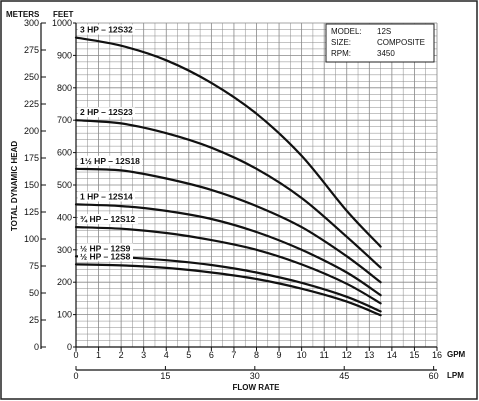  I want to click on gpm-tick-label: 16, so click(437, 355).